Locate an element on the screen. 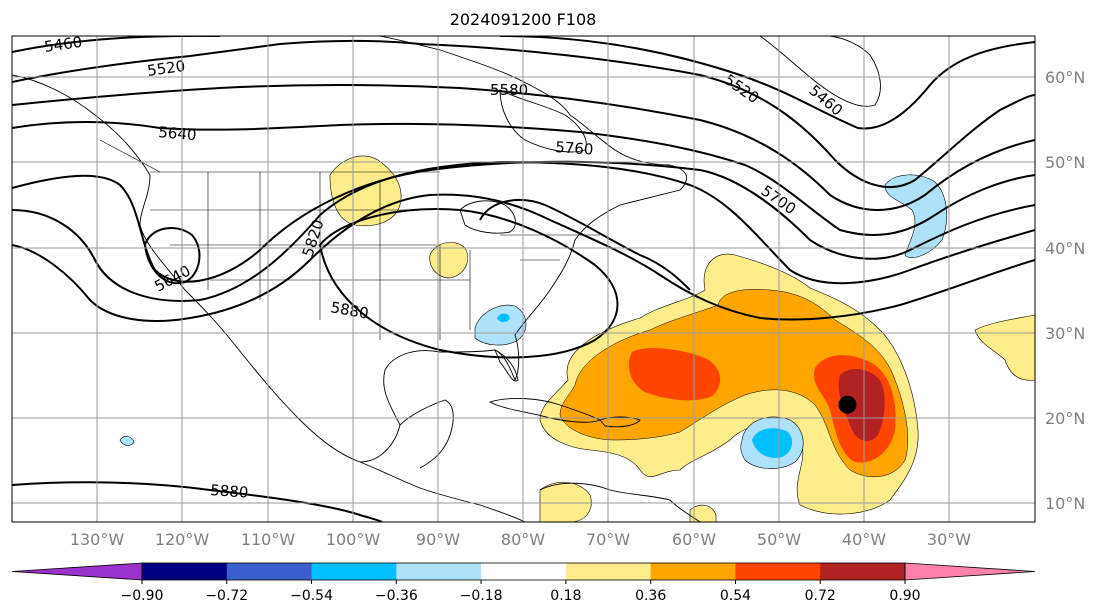 This screenshot has width=1105, height=615. colorbar-tick-label: 0.72 is located at coordinates (820, 596).